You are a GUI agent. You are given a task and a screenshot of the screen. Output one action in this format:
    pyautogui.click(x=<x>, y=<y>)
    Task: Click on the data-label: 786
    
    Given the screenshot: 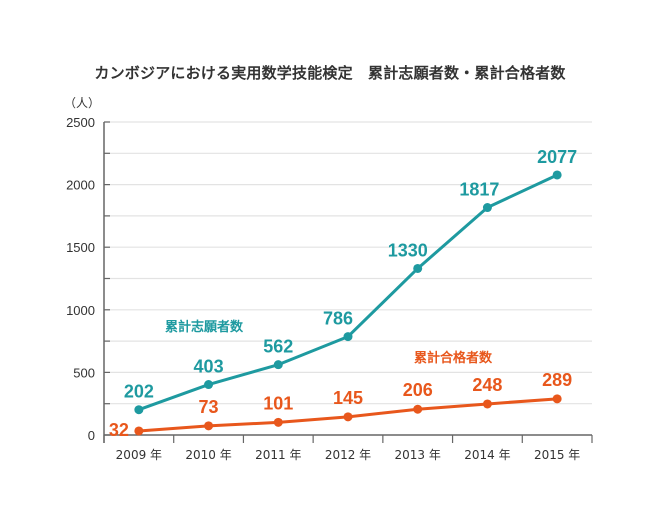 What is the action you would take?
    pyautogui.click(x=338, y=319)
    